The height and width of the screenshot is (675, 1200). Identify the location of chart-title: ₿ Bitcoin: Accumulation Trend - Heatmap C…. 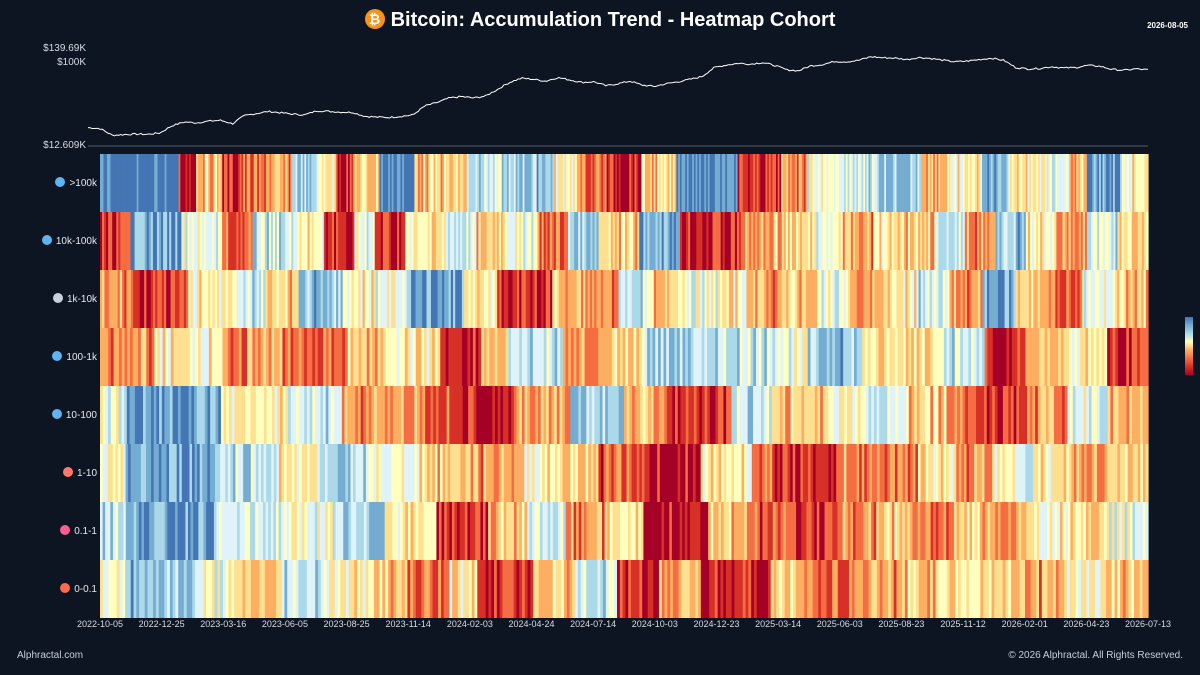
(600, 20).